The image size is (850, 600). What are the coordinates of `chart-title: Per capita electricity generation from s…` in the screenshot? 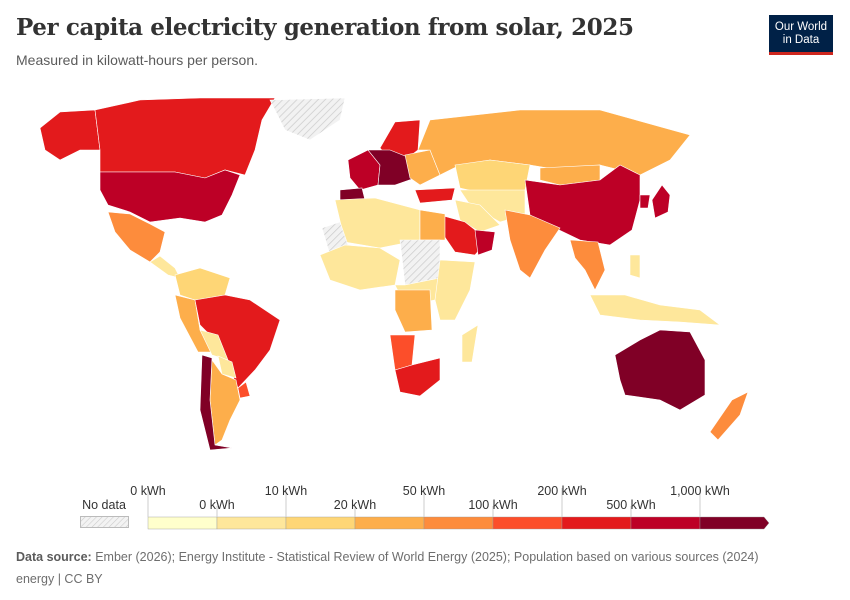 It's located at (325, 27).